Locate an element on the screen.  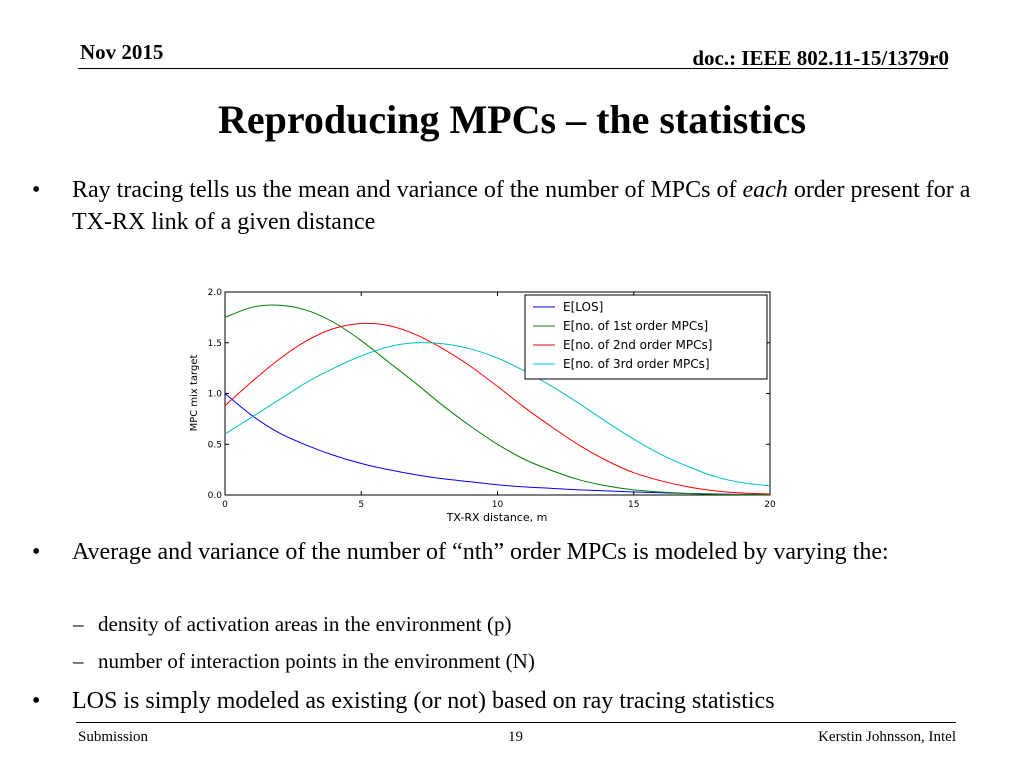
y-tick-label: 1.5 is located at coordinates (215, 344).